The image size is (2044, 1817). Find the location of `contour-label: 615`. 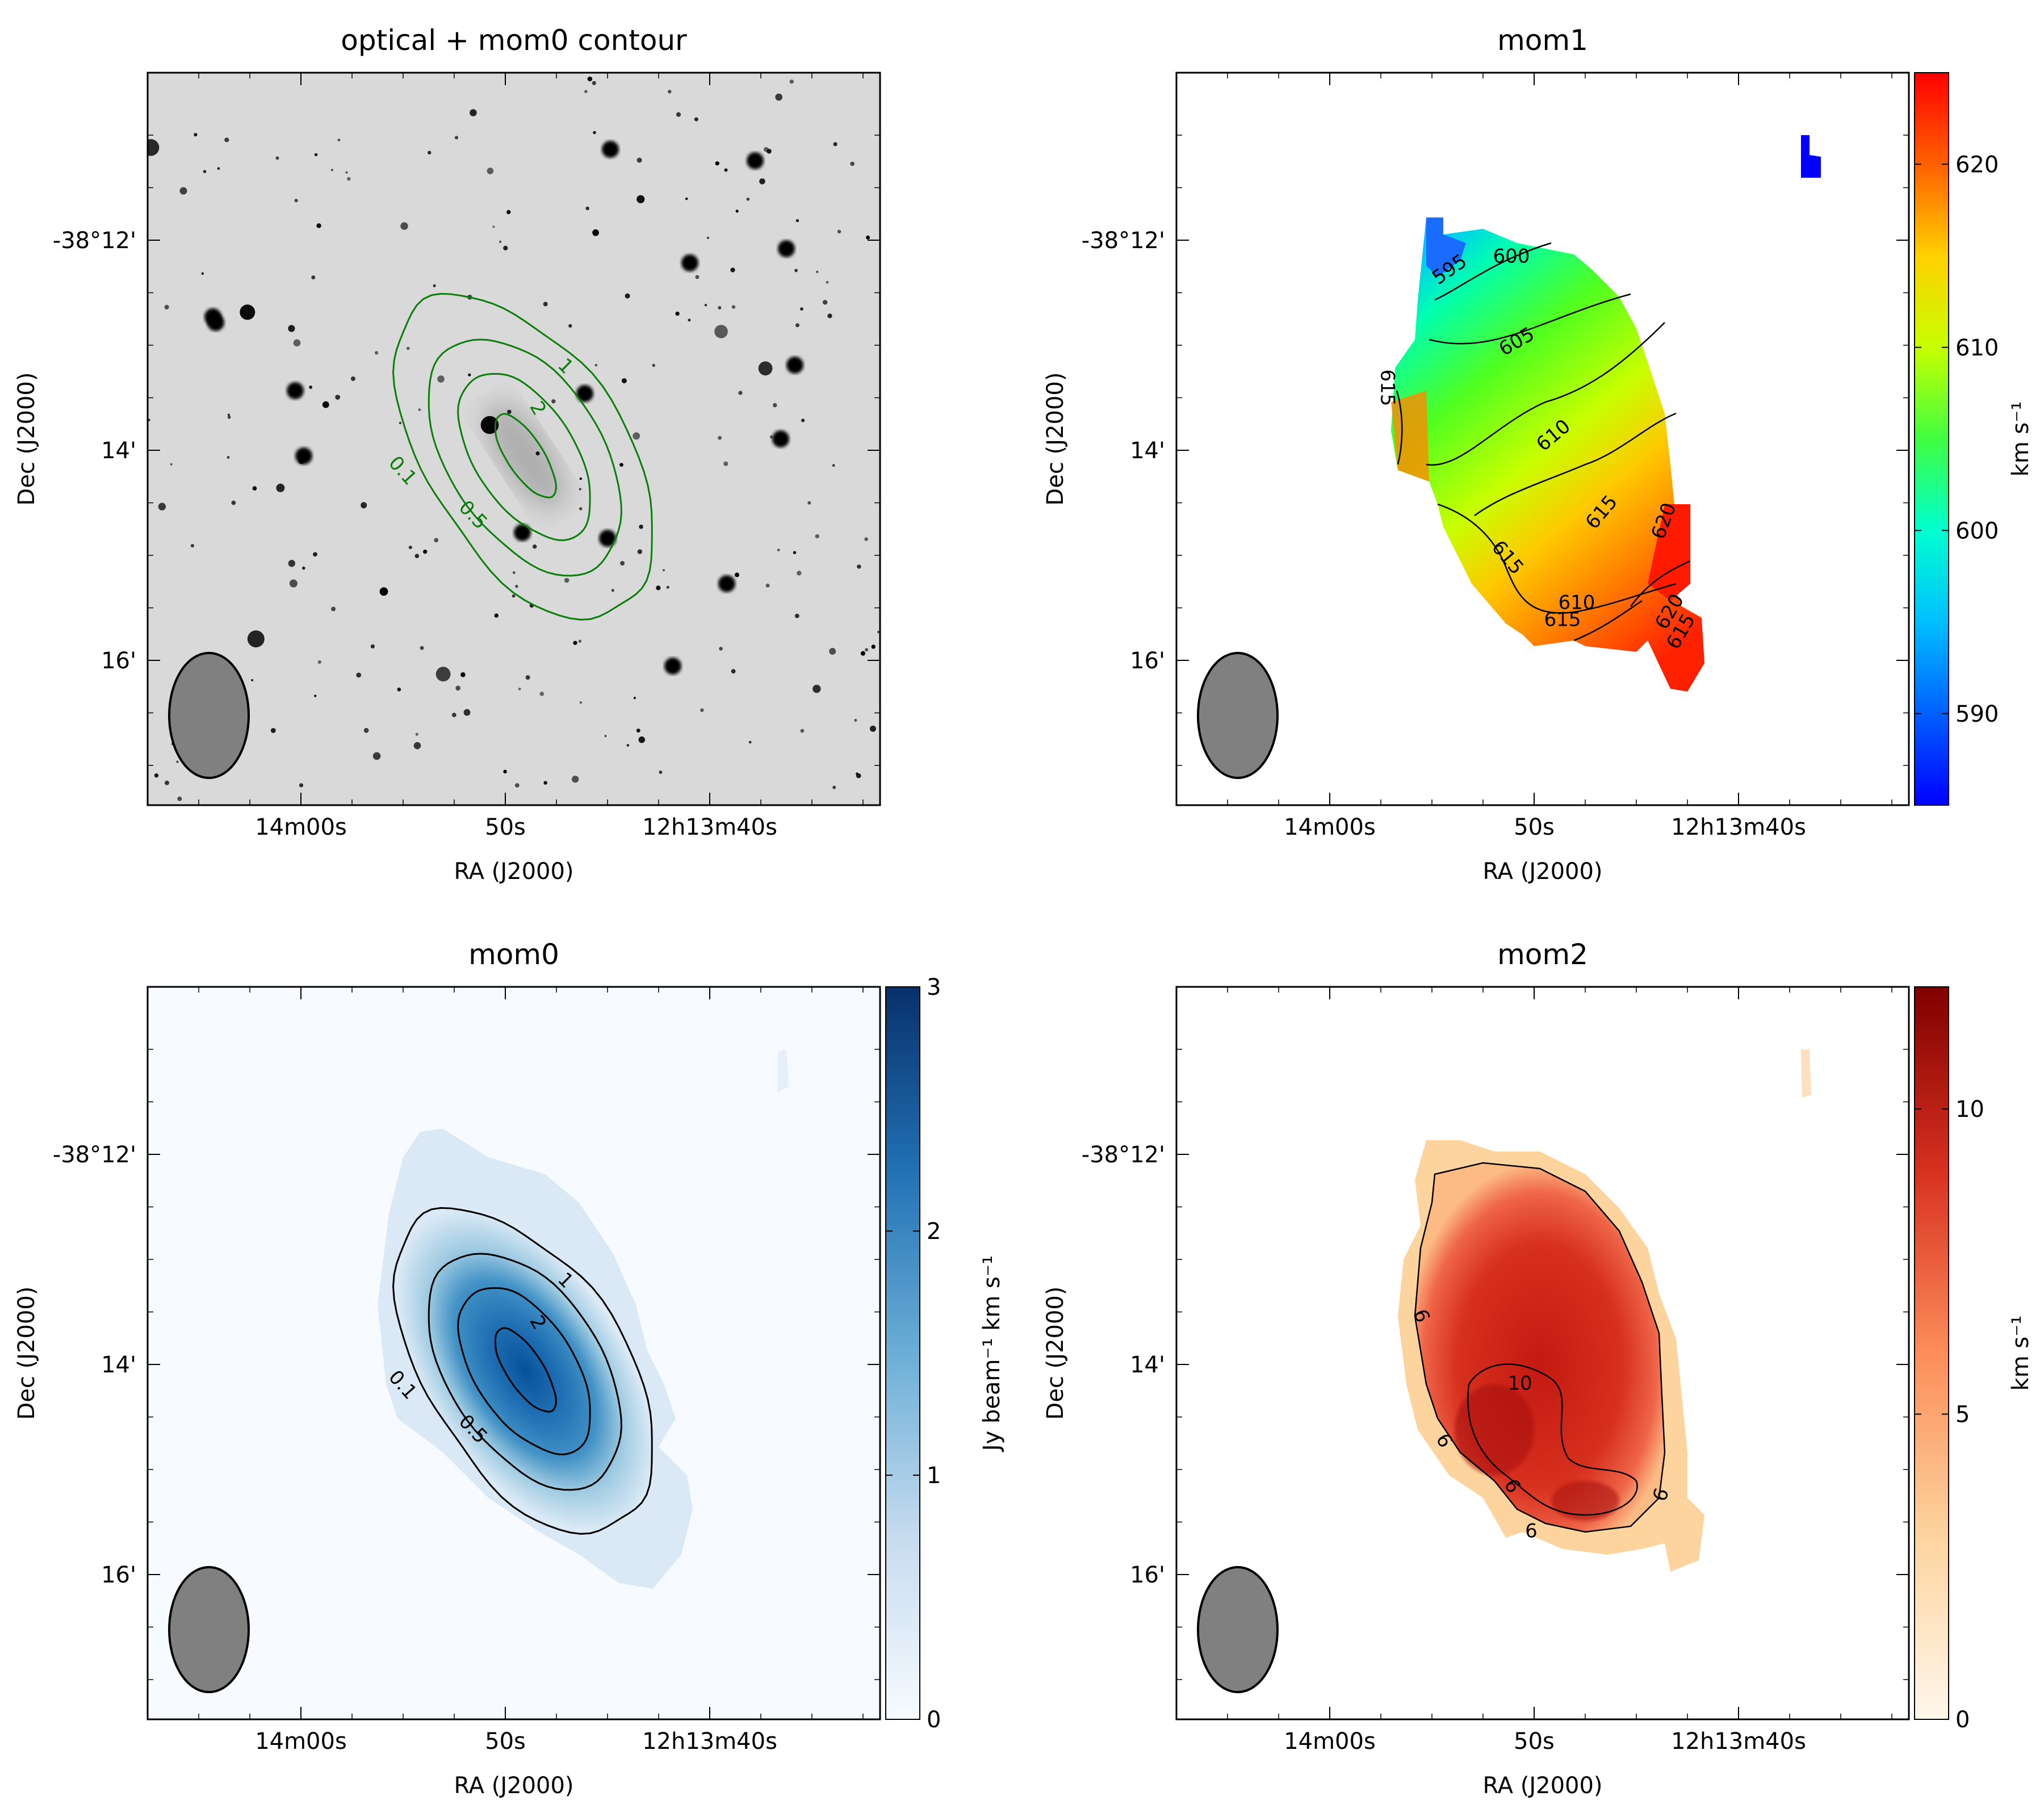

contour-label: 615 is located at coordinates (1562, 620).